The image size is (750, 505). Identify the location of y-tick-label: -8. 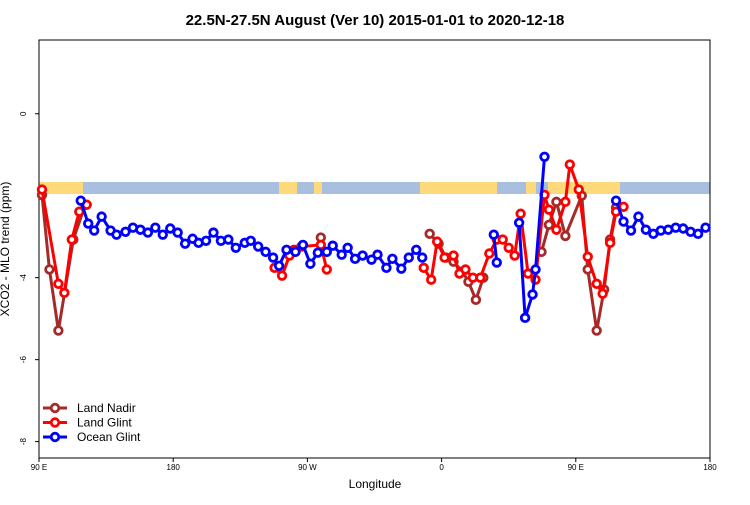
(23, 442).